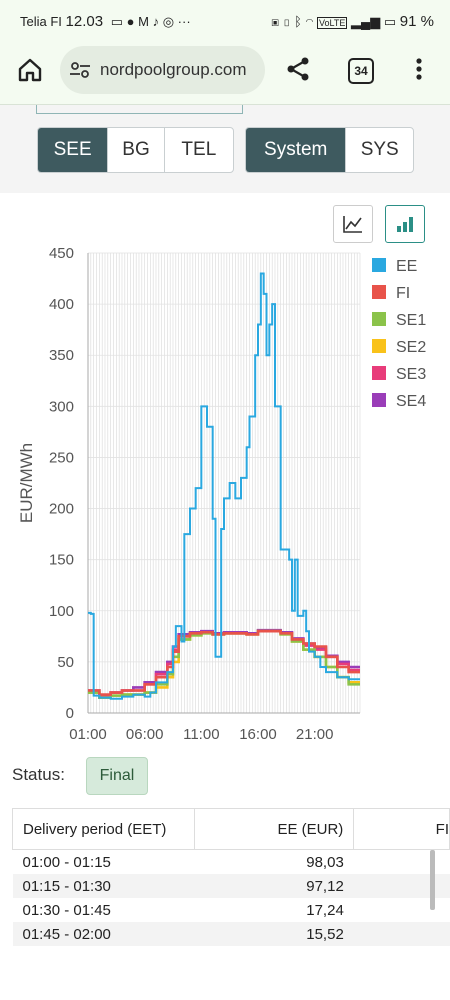  Describe the element at coordinates (274, 829) in the screenshot. I see `header-ee-eur: EE (EUR)` at that location.